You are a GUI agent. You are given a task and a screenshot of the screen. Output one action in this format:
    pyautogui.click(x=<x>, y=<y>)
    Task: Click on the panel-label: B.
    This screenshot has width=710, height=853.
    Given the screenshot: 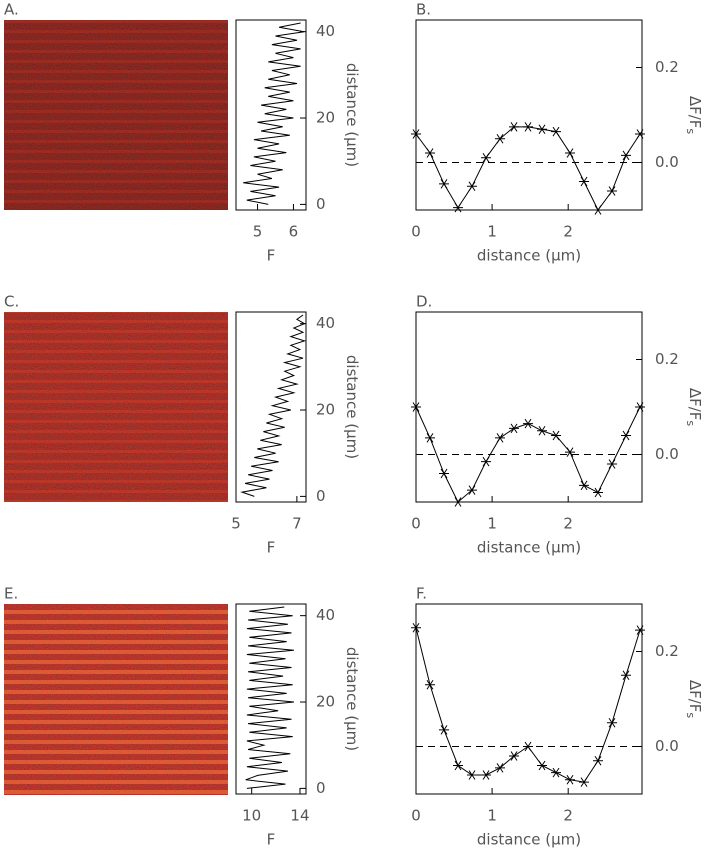 What is the action you would take?
    pyautogui.click(x=423, y=10)
    